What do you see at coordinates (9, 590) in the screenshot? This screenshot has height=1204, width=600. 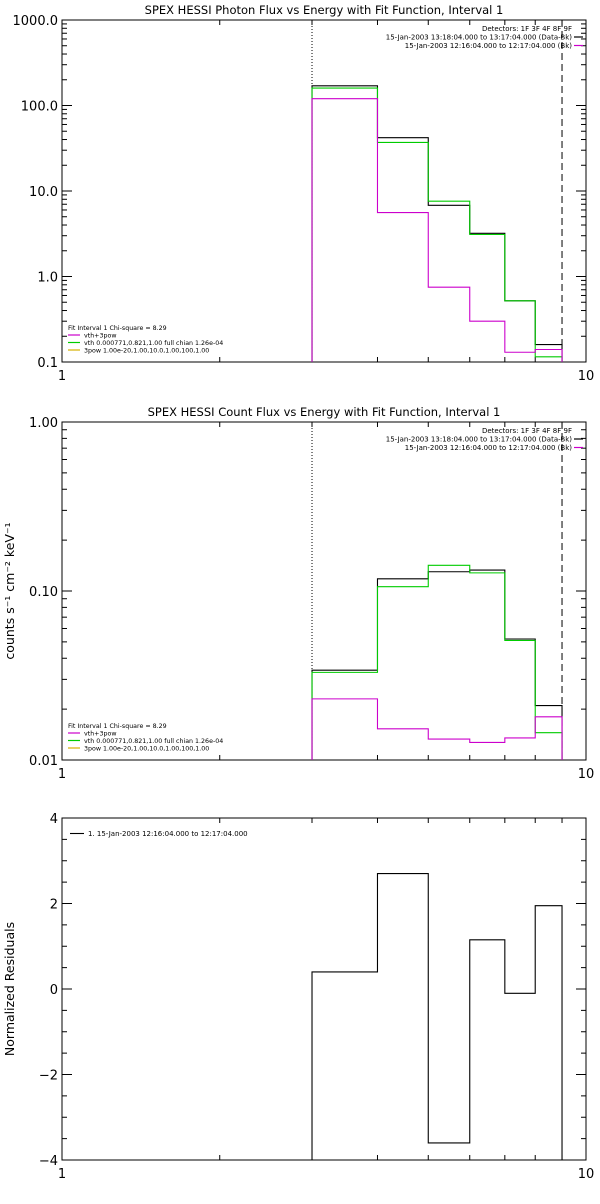 I see `y-axis-label: counts s⁻¹ cm⁻² keV⁻¹` at bounding box center [9, 590].